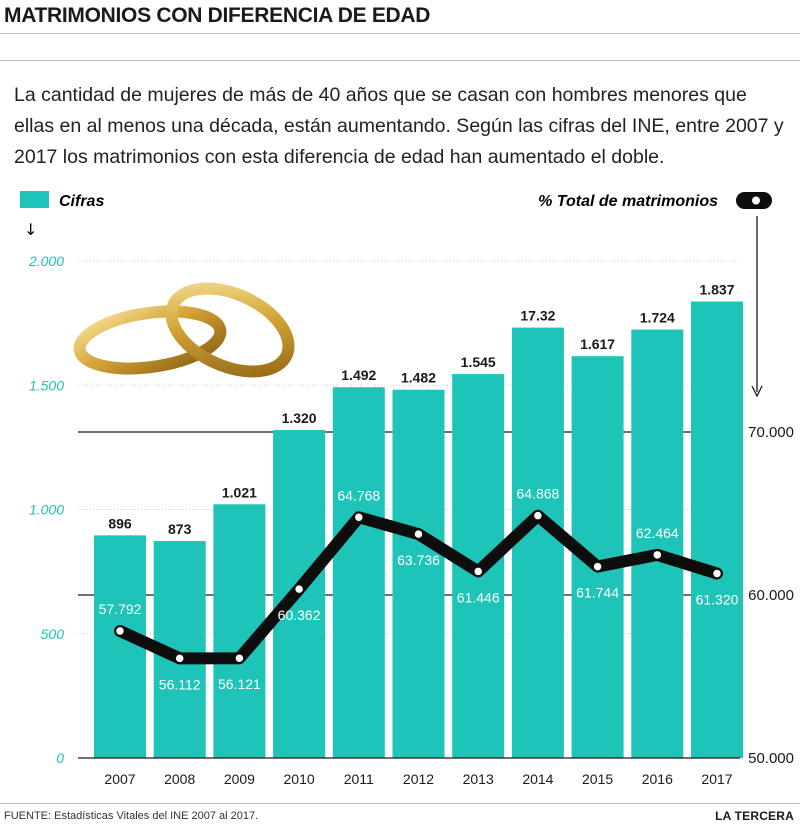  I want to click on y-left-tick-label-1000: 1.000, so click(46, 510).